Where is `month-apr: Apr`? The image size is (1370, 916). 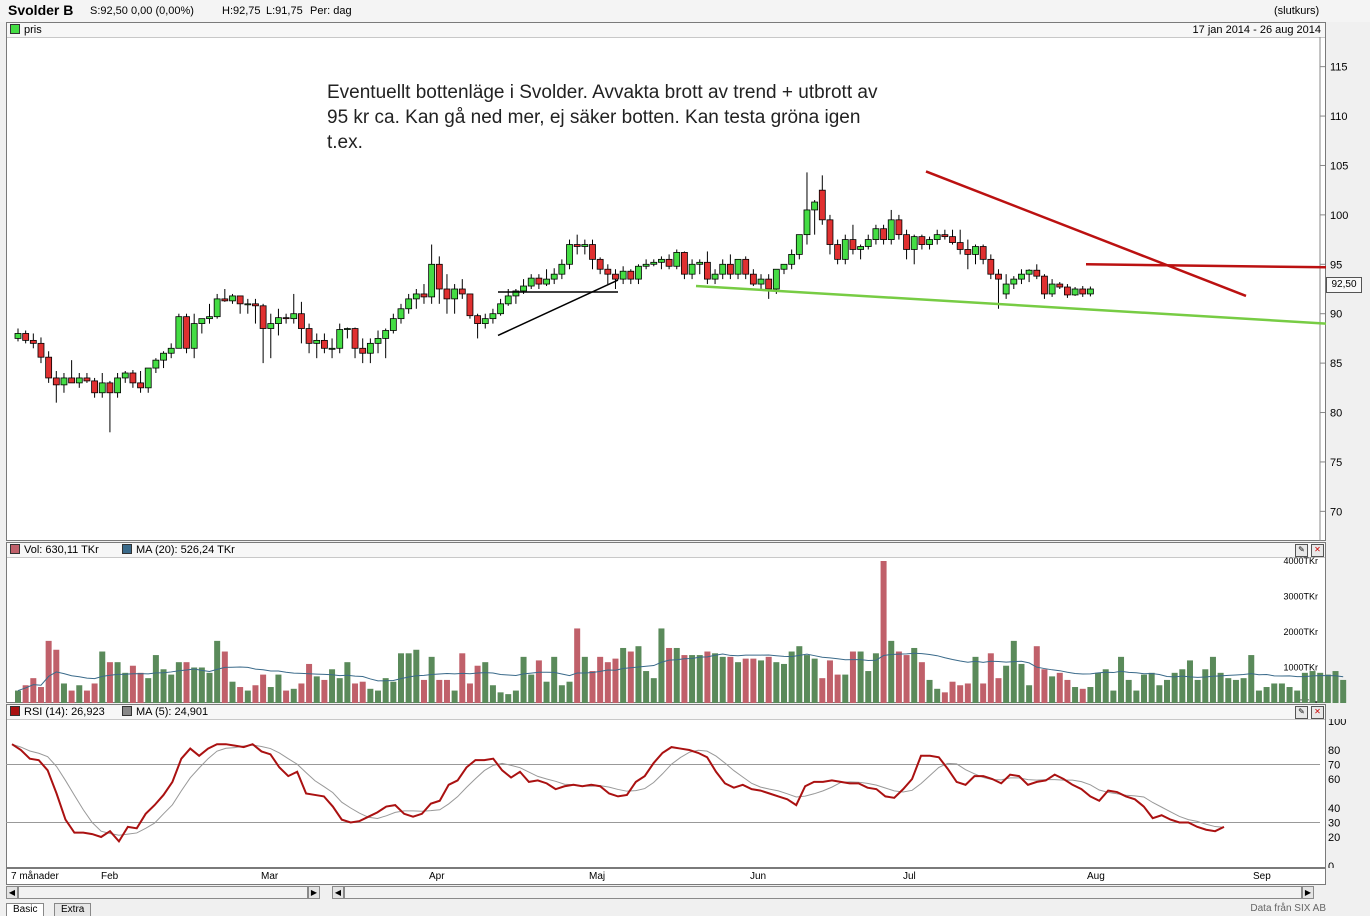 month-apr: Apr is located at coordinates (437, 876).